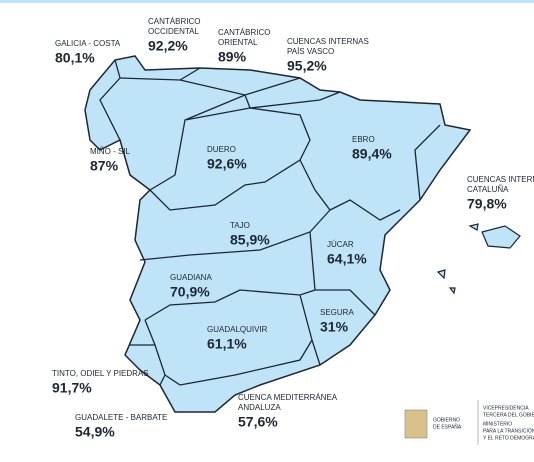 This screenshot has height=462, width=534. I want to click on region-name: PAÍS VASCO, so click(310, 51).